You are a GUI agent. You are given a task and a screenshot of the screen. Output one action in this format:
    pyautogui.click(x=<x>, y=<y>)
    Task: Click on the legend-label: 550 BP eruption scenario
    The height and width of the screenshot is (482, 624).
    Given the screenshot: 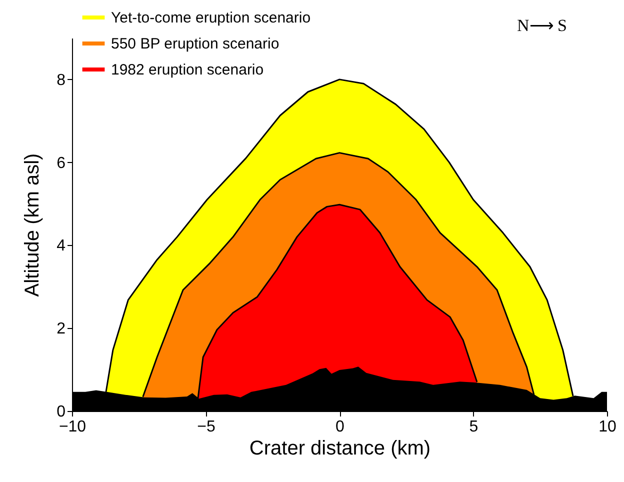 What is the action you would take?
    pyautogui.click(x=195, y=44)
    